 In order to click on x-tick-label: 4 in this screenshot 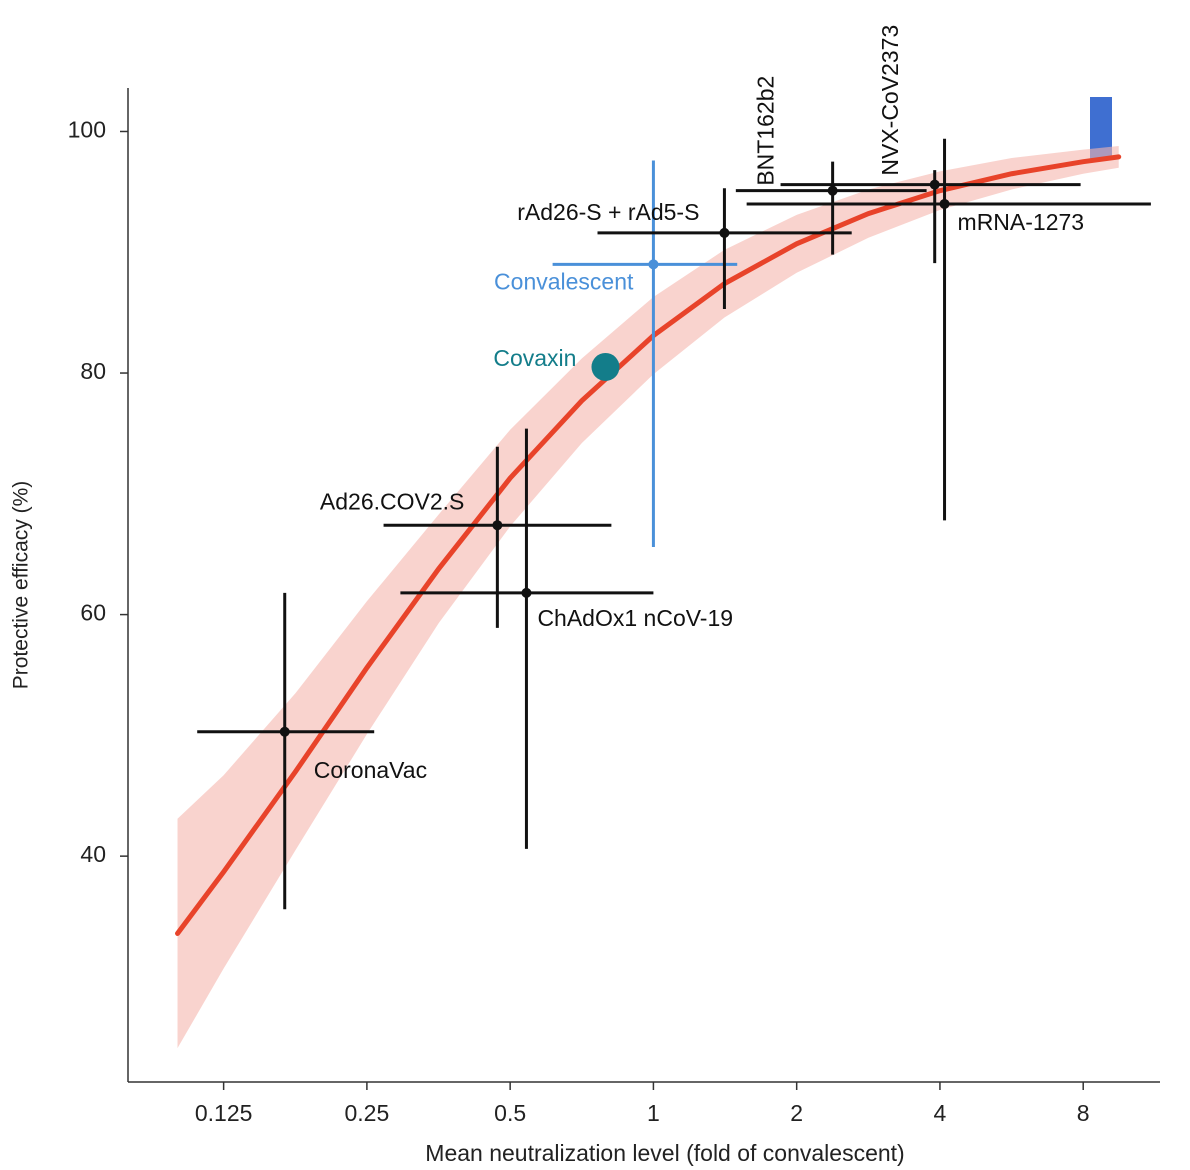, I will do `click(940, 1113)`.